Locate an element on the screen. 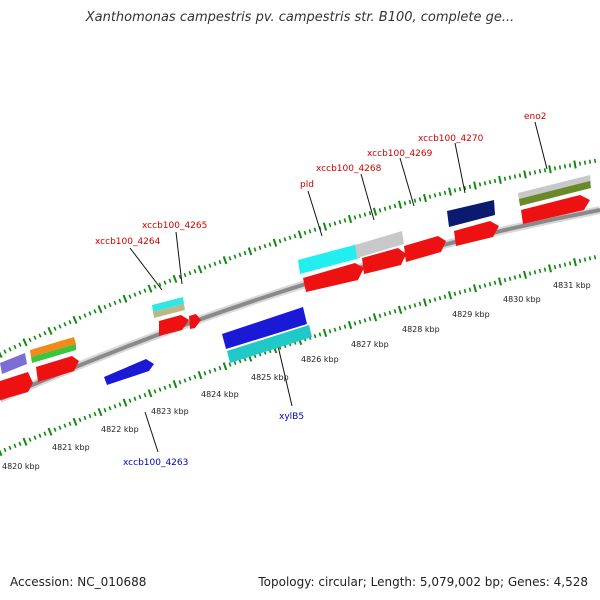 Image resolution: width=600 pixels, height=600 pixels. gene-label-xylB5: xylB5 is located at coordinates (291, 417).